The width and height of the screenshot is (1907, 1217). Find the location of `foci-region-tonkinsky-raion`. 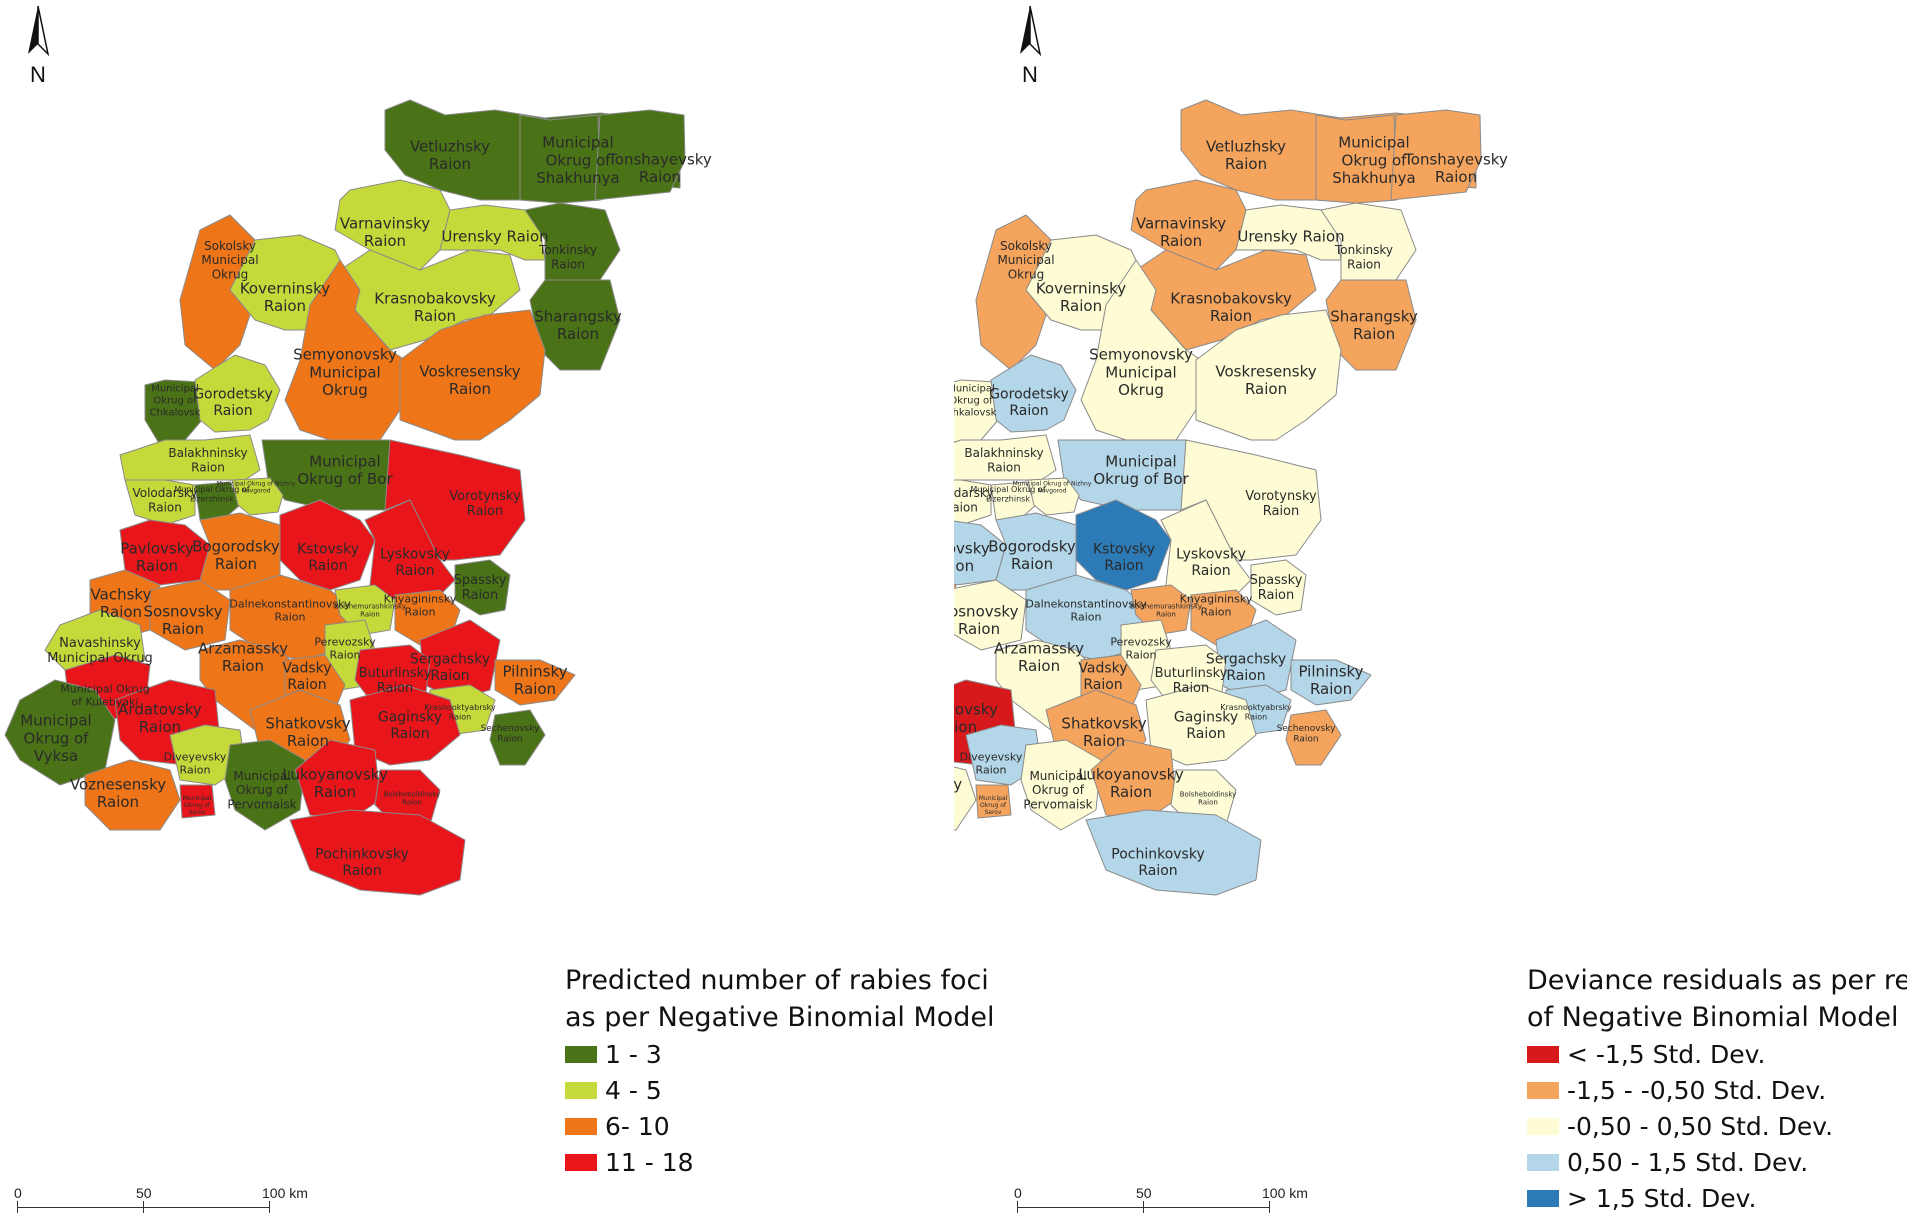

foci-region-tonkinsky-raion is located at coordinates (572, 241).